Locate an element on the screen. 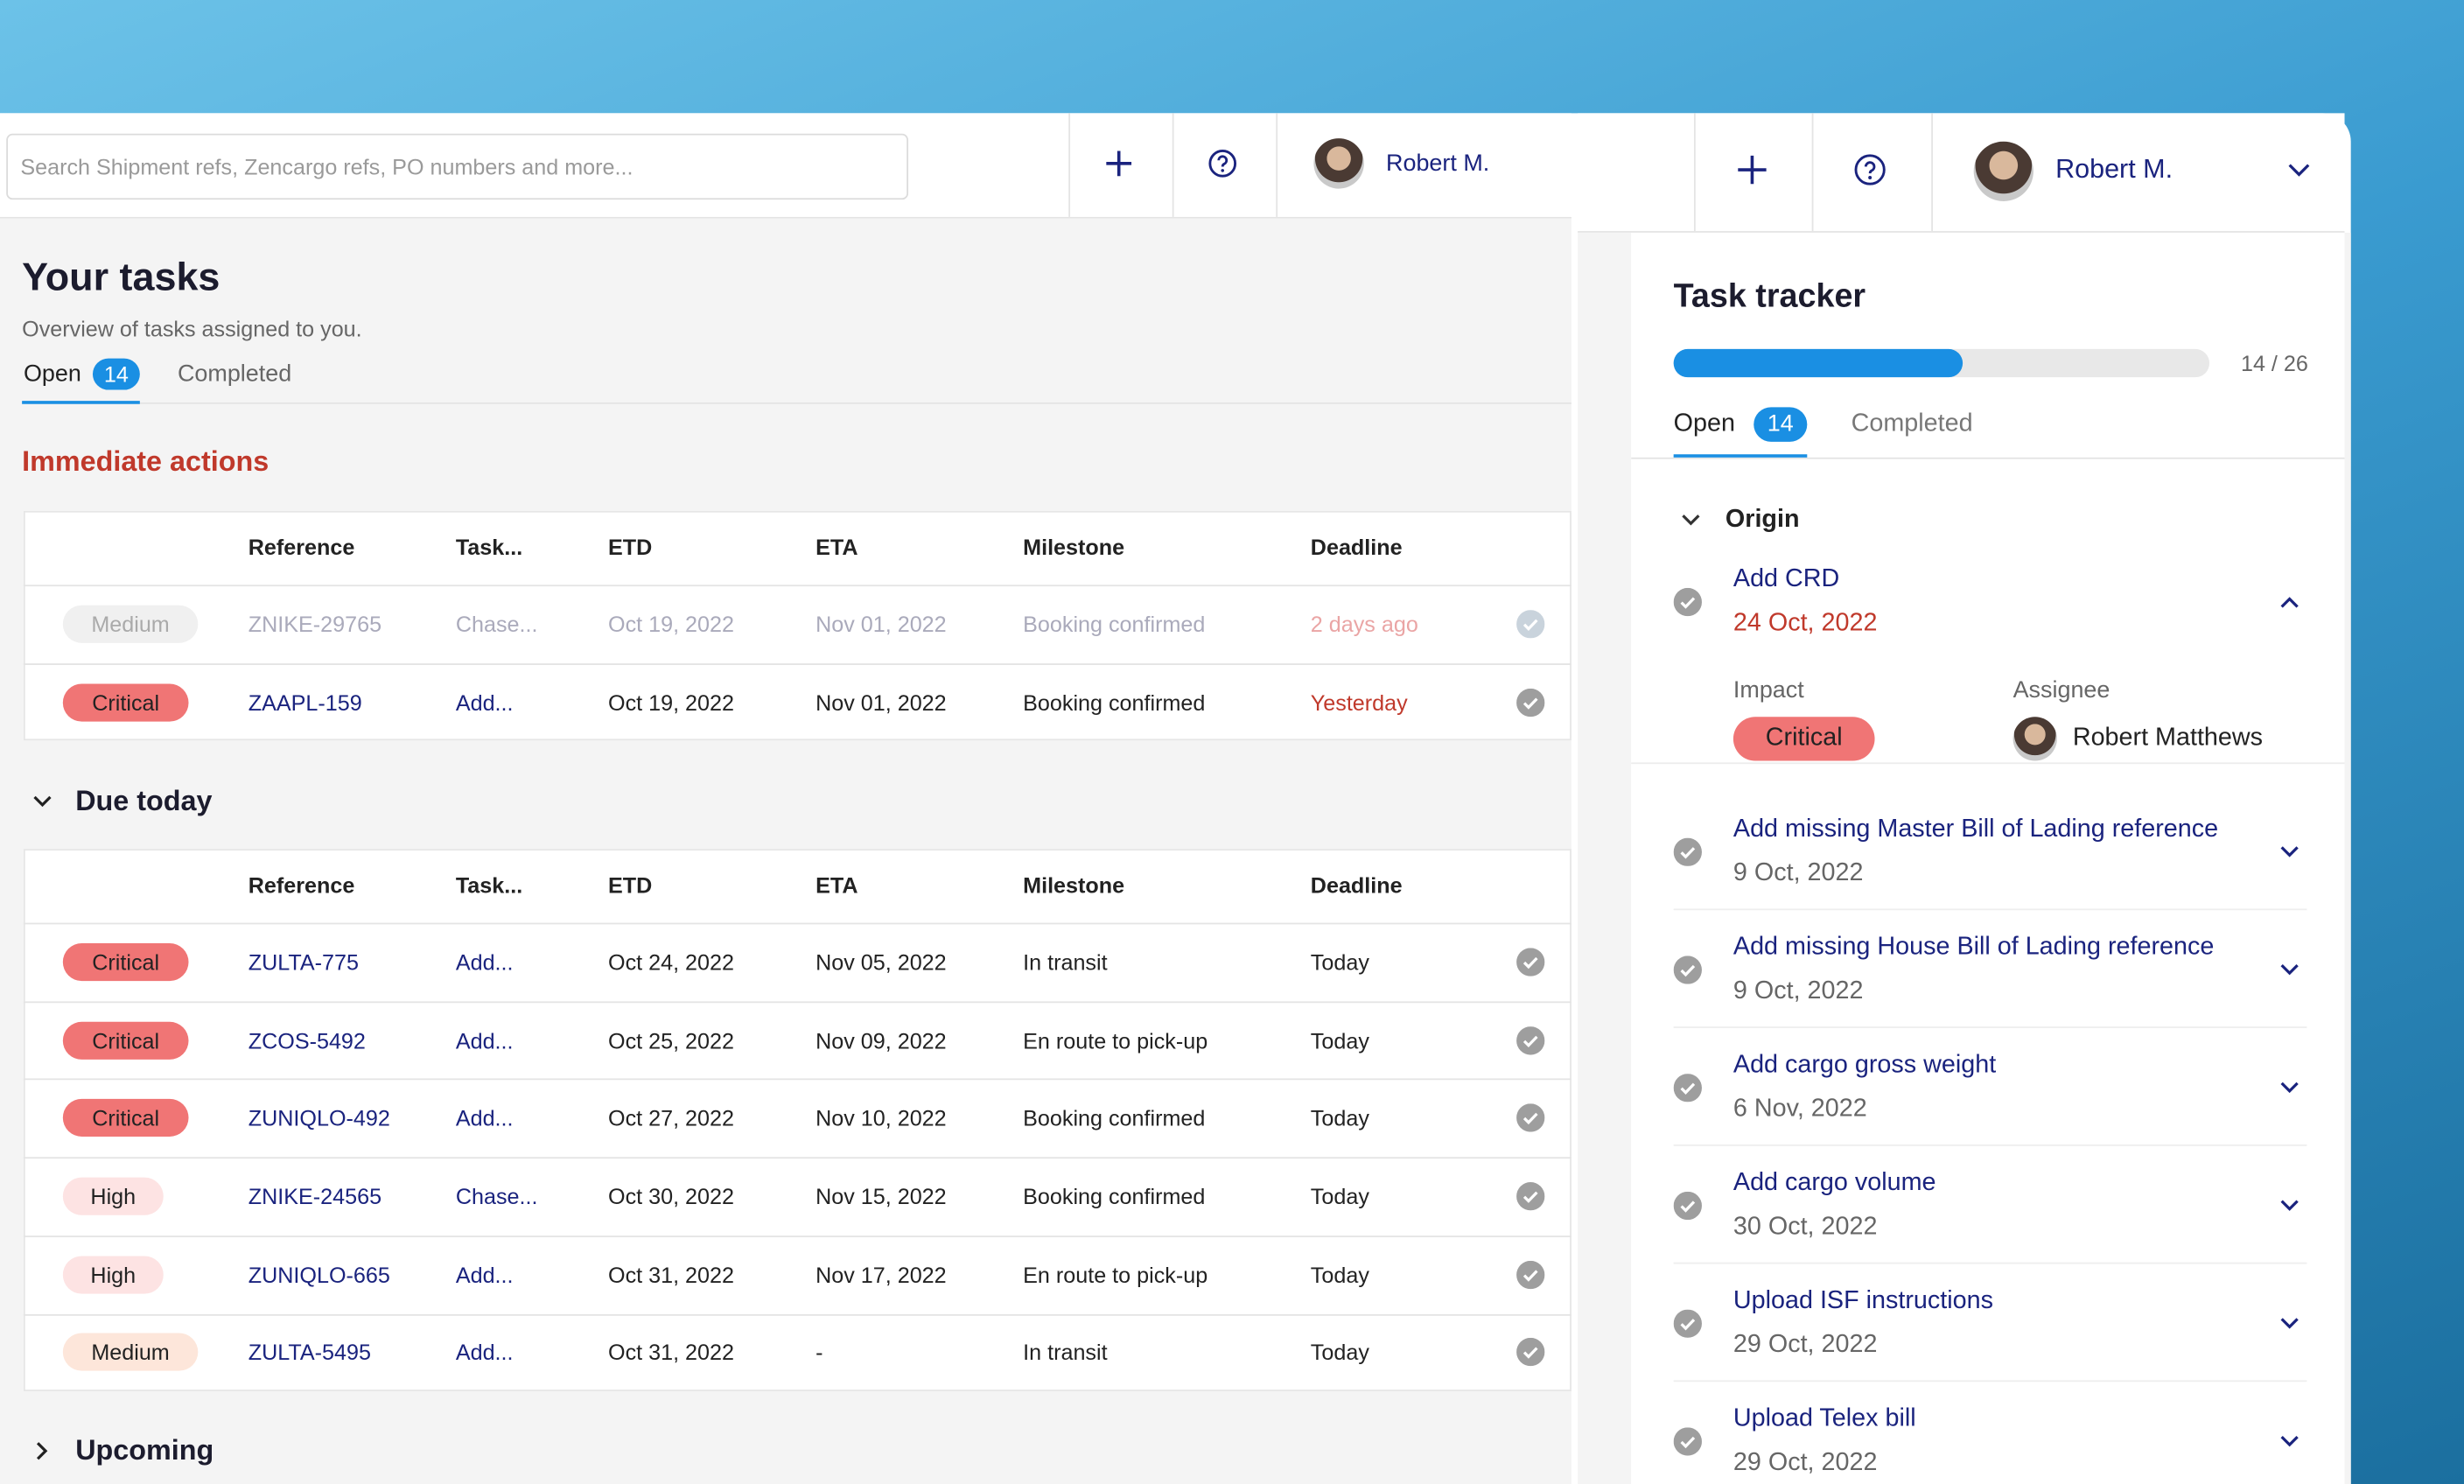  etd: Oct 25, 2022 is located at coordinates (671, 1040).